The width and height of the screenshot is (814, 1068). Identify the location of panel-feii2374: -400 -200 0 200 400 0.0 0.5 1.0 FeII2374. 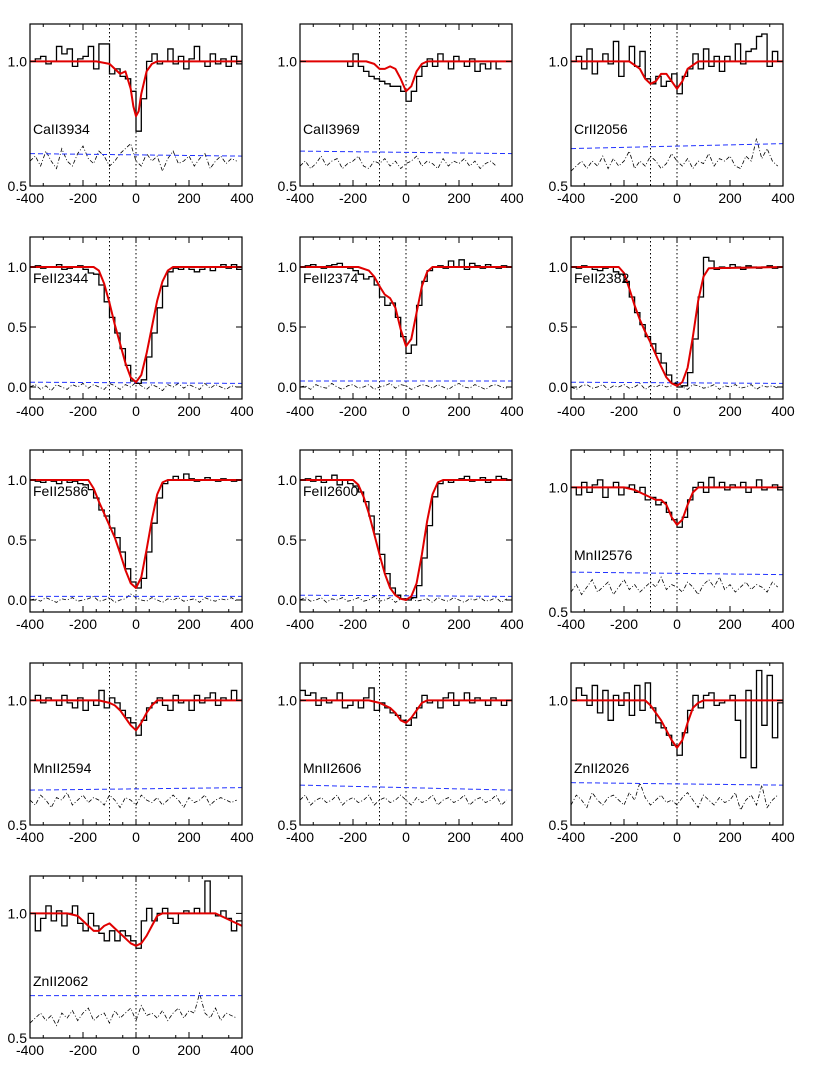
(401, 327).